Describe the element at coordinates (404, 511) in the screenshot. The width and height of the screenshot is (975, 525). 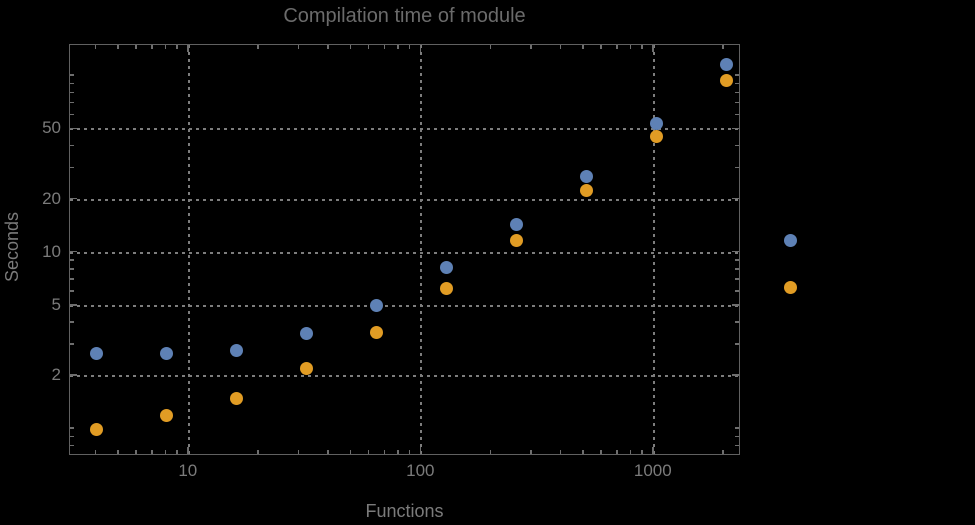
I see `x-axis-label: Functions` at that location.